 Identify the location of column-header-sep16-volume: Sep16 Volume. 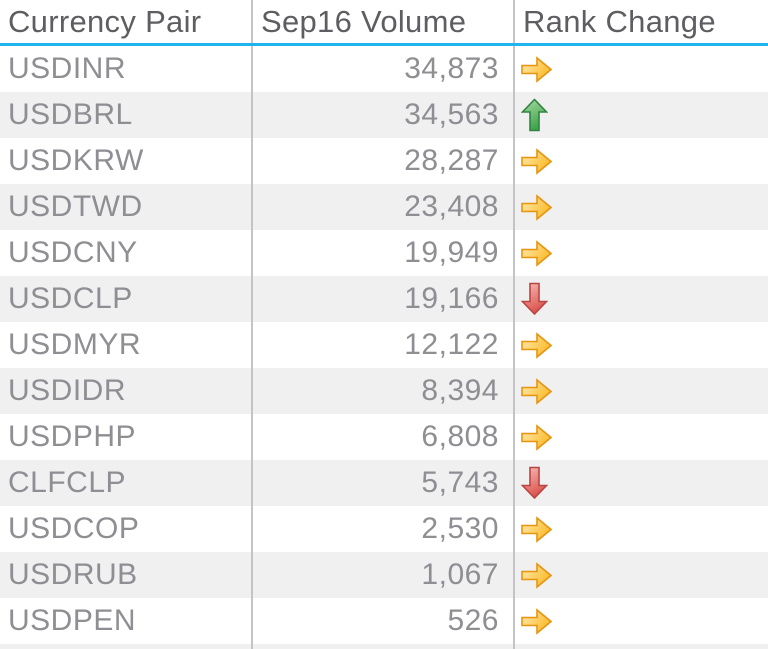
(382, 21).